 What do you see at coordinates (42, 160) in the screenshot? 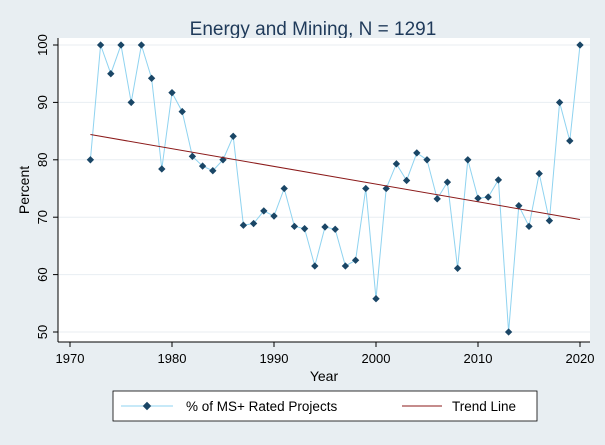
I see `y-tick-label: 80` at bounding box center [42, 160].